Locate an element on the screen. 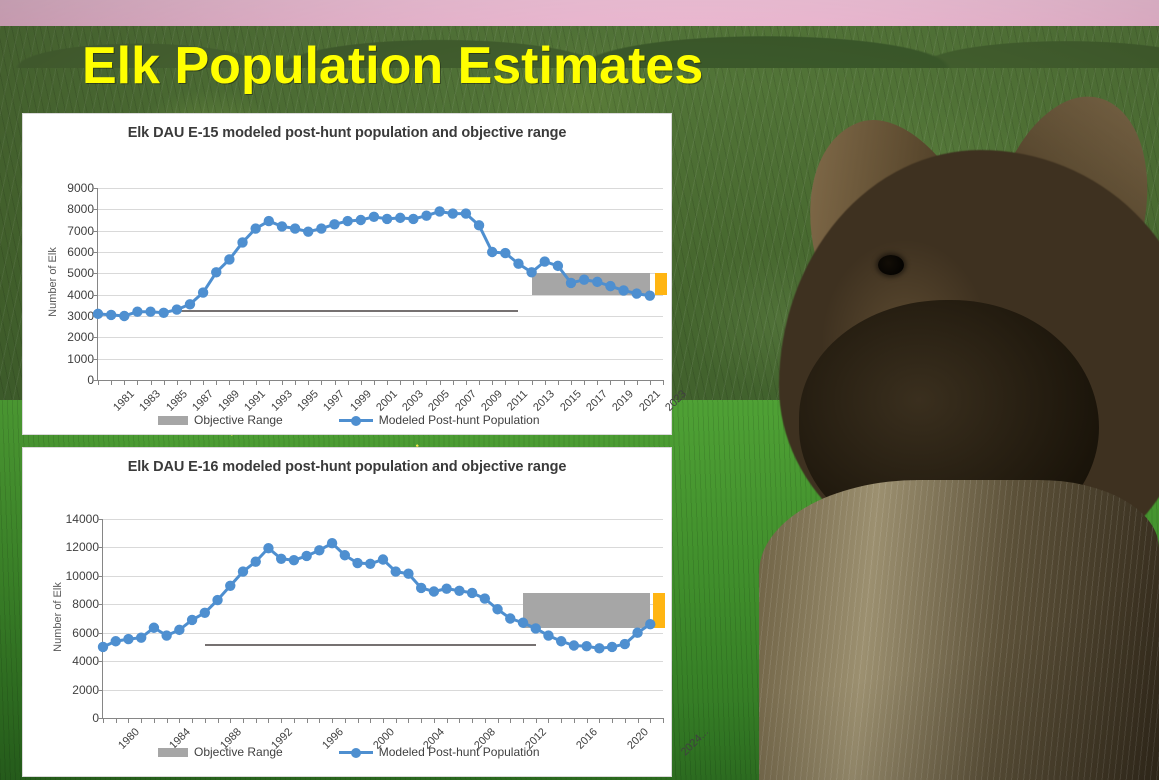  y-tick-label: 6000 is located at coordinates (85, 632).